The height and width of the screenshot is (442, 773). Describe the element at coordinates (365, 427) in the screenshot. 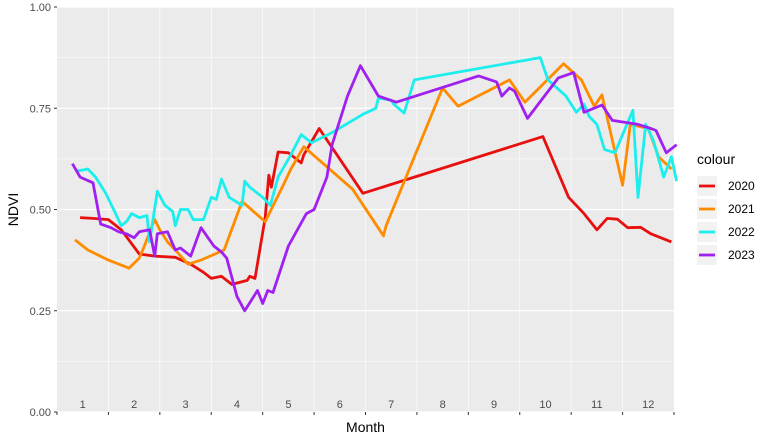

I see `x-axis-title: Month` at that location.